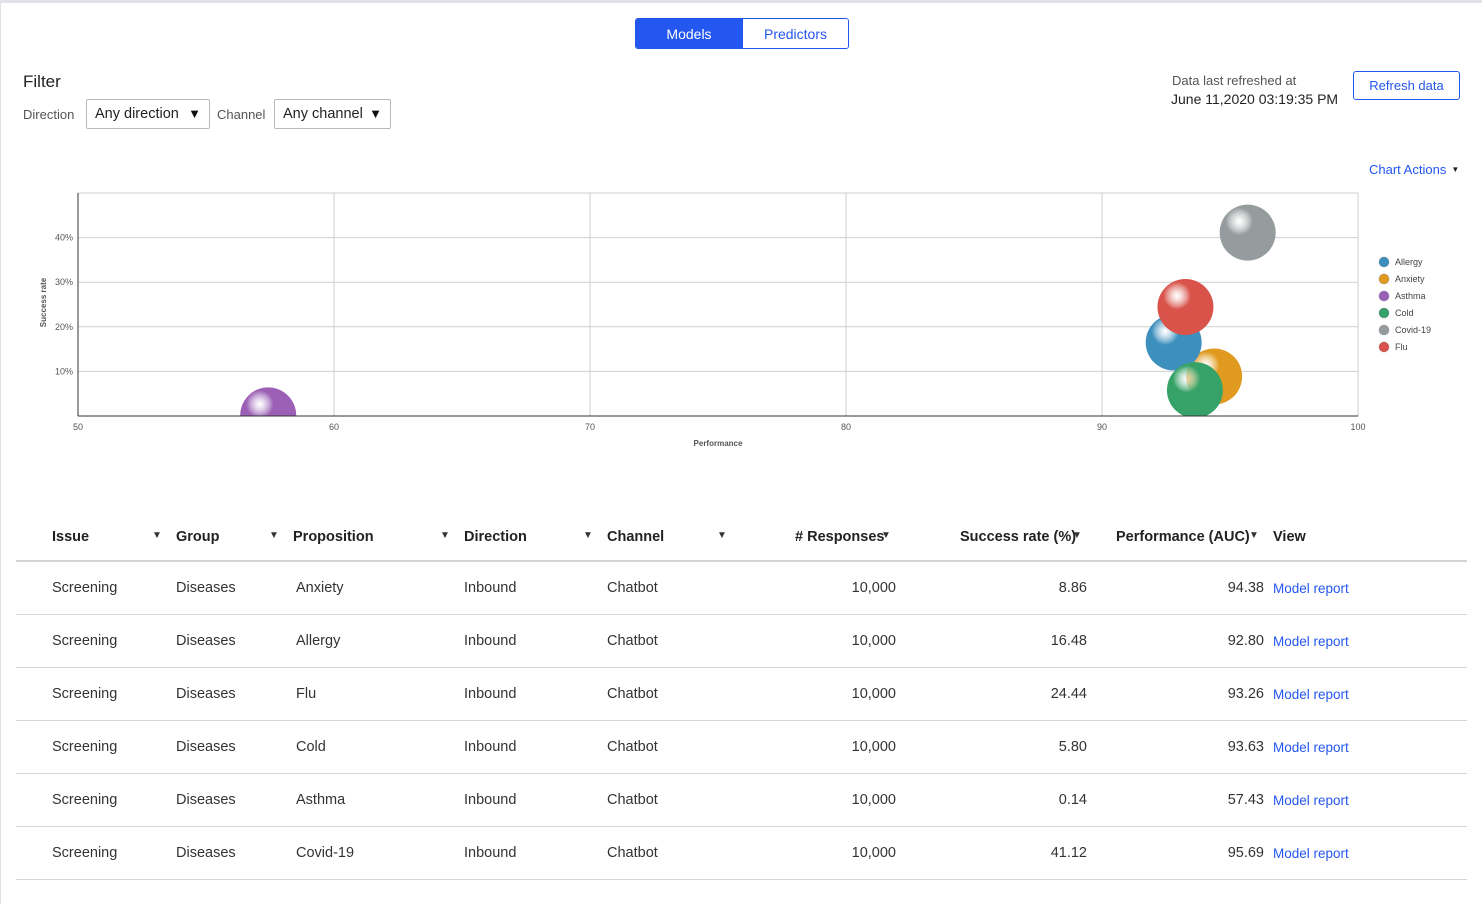 The width and height of the screenshot is (1482, 904). Describe the element at coordinates (64, 371) in the screenshot. I see `y-tick-label: 10%` at that location.